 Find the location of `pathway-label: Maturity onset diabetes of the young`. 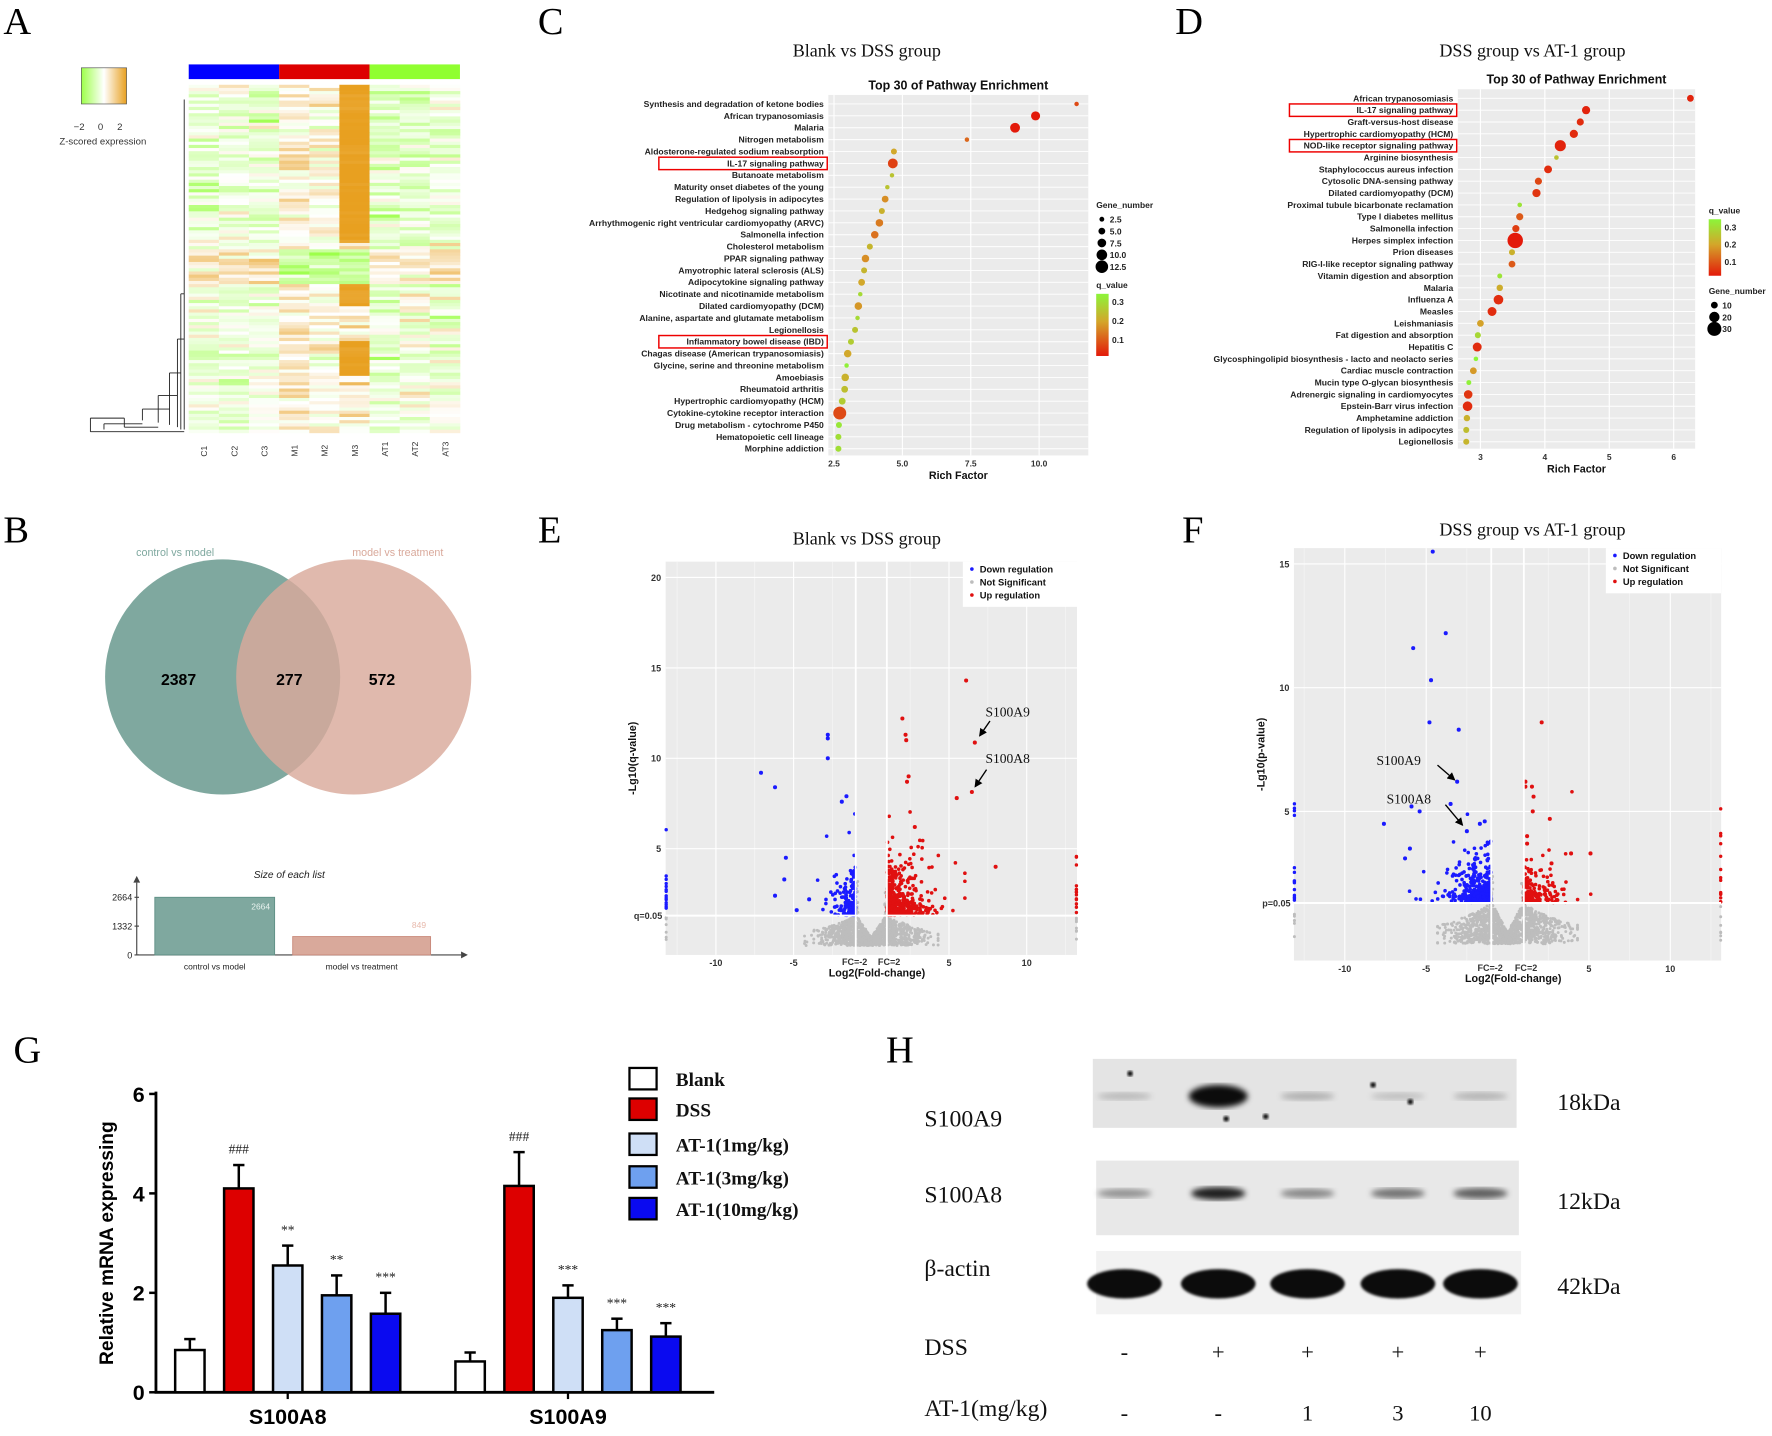

pathway-label: Maturity onset diabetes of the young is located at coordinates (749, 187).